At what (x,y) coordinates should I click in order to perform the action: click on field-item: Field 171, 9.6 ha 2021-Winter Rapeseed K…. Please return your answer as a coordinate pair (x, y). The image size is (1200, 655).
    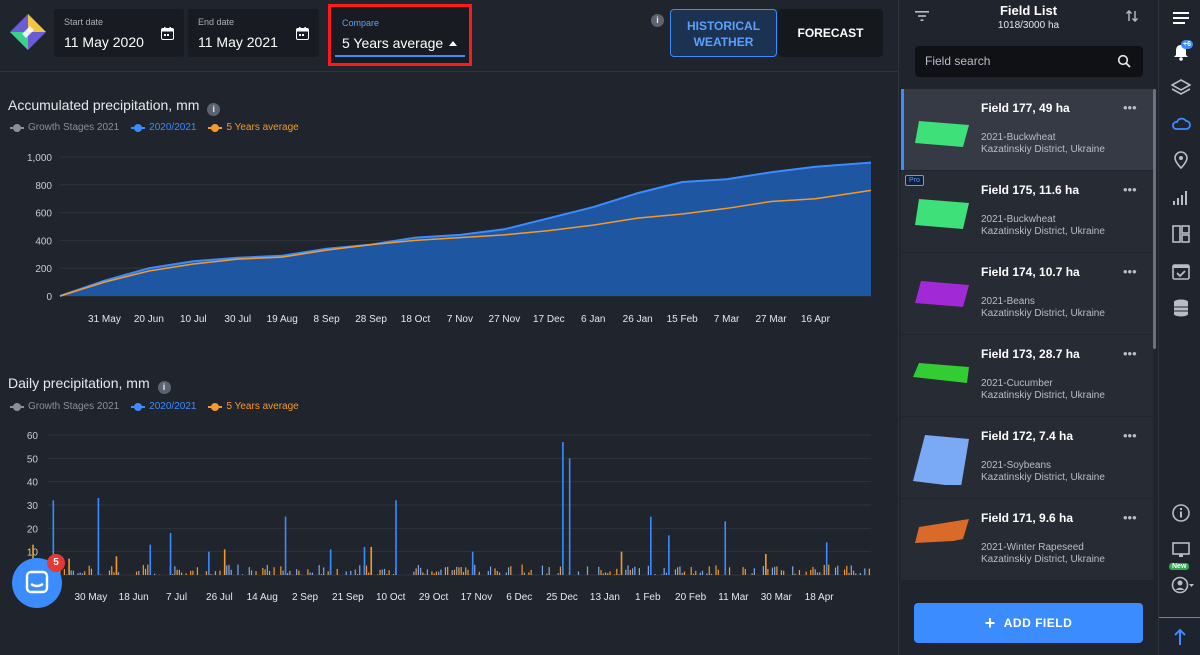
    Looking at the image, I should click on (1027, 540).